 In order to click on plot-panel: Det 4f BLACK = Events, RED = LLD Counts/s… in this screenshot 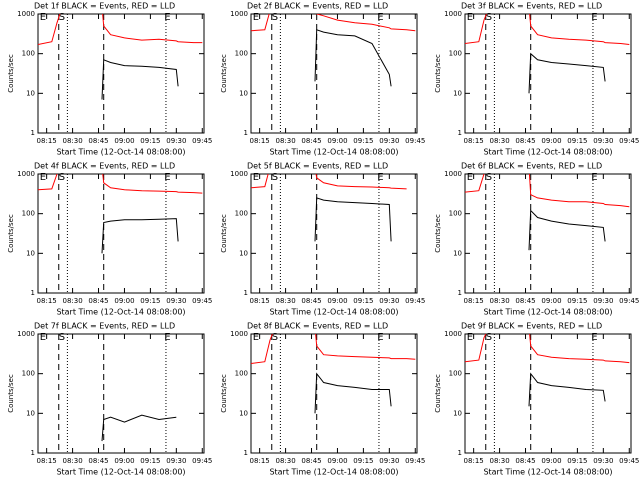, I will do `click(109, 239)`.